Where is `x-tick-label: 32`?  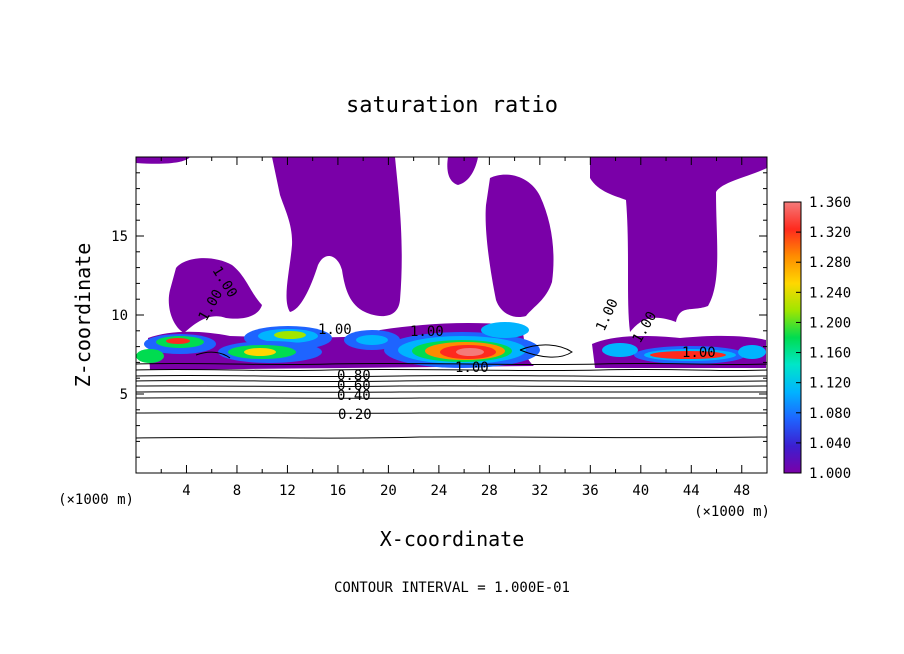
x-tick-label: 32 is located at coordinates (539, 491).